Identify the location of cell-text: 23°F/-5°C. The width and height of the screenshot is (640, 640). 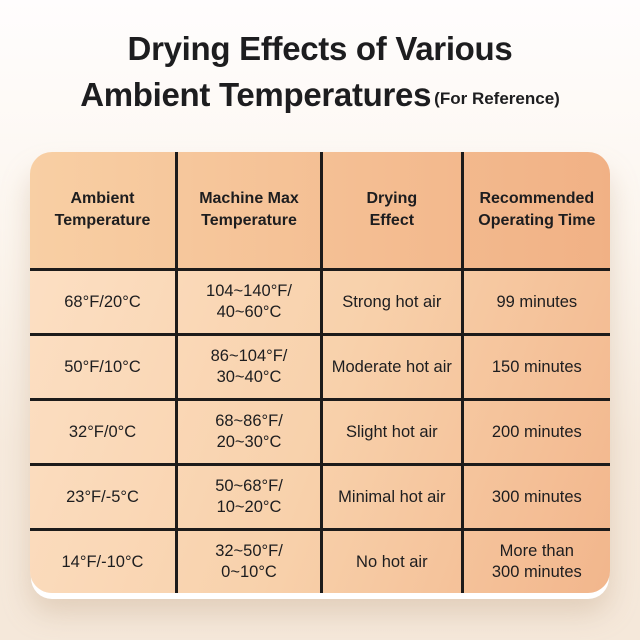
(102, 496).